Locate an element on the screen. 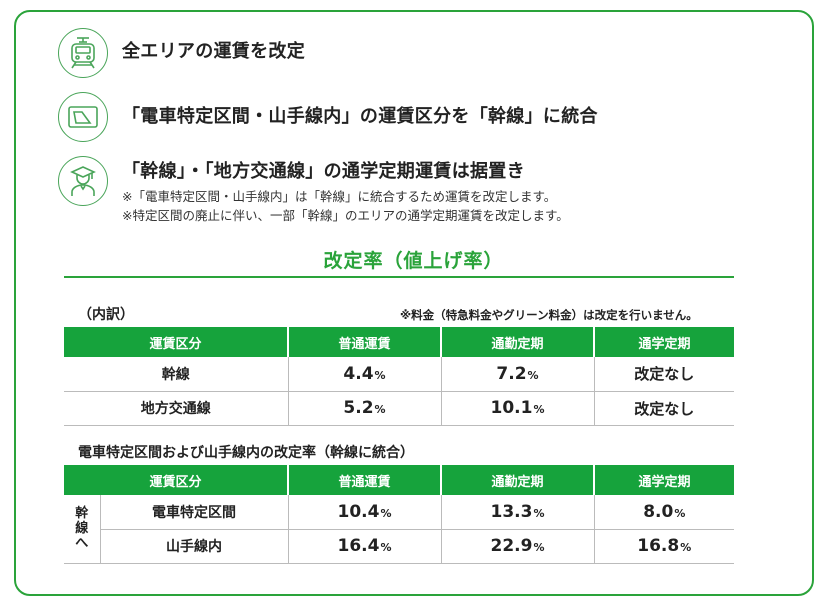  train-icon is located at coordinates (83, 53).